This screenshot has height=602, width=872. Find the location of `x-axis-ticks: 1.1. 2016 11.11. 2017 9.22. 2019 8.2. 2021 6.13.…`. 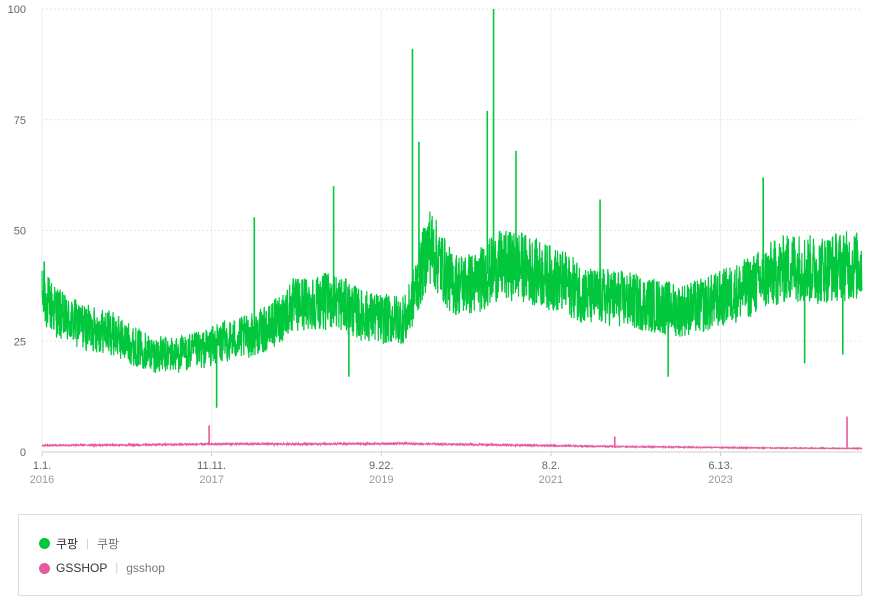

x-axis-ticks: 1.1. 2016 11.11. 2017 9.22. 2019 8.2. 2021 6.13.… is located at coordinates (381, 473).